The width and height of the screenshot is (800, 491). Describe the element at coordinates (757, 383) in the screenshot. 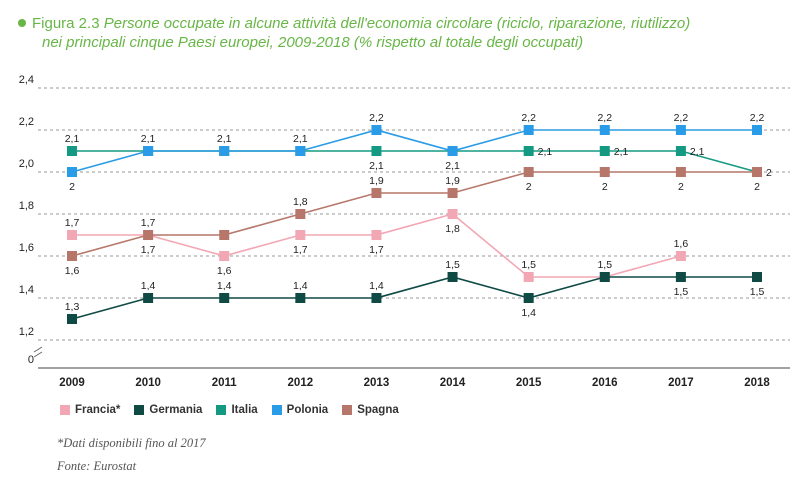

I see `x-tick-label: 2018` at that location.